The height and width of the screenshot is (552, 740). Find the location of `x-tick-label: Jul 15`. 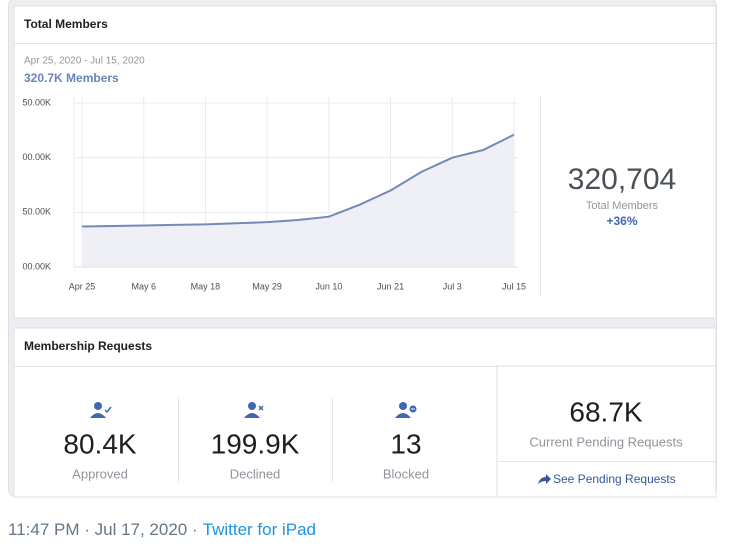

x-tick-label: Jul 15 is located at coordinates (514, 286).